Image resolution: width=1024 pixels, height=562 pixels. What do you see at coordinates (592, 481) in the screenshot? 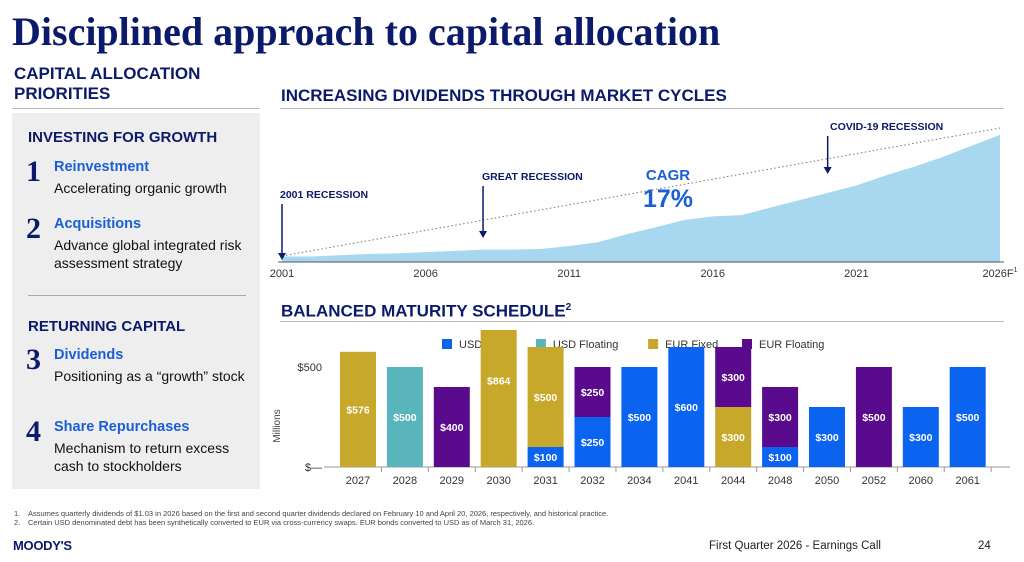
I see `x-tick-label: 2032` at bounding box center [592, 481].